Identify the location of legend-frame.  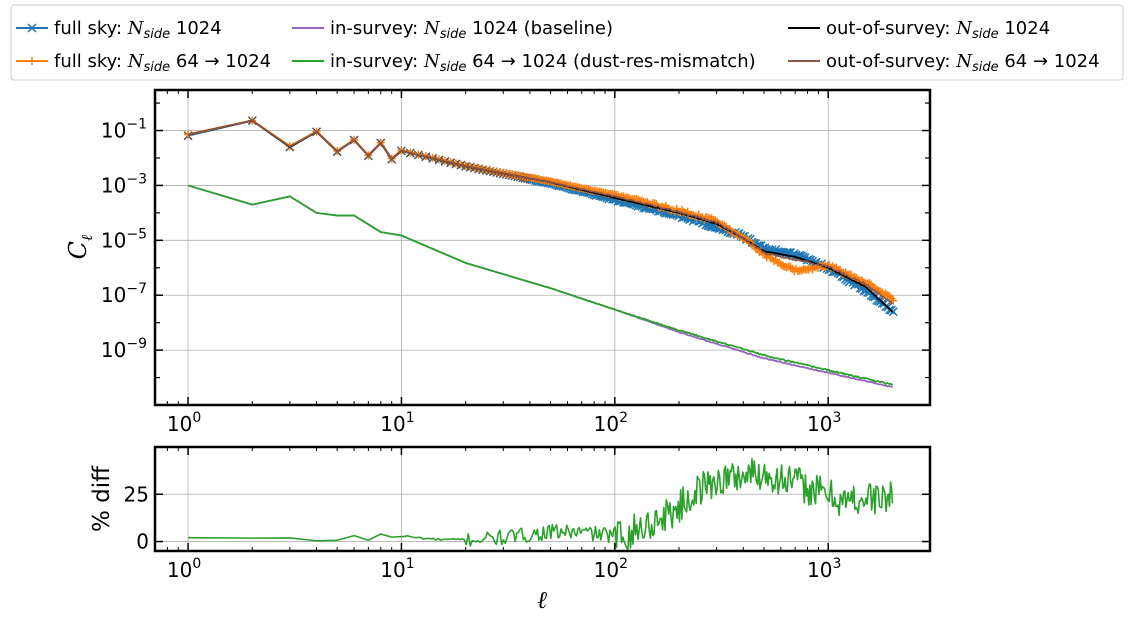
(567, 42).